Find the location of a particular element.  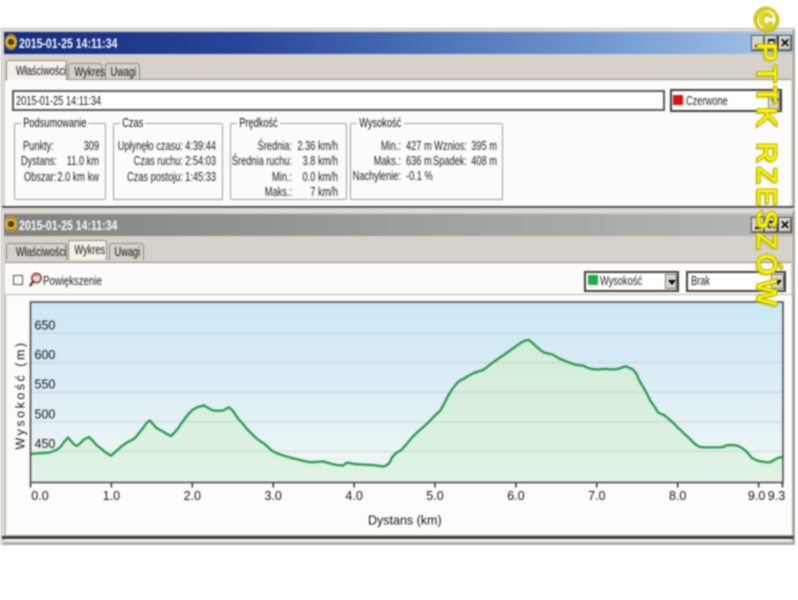

svg-text: 9.0 is located at coordinates (756, 496).